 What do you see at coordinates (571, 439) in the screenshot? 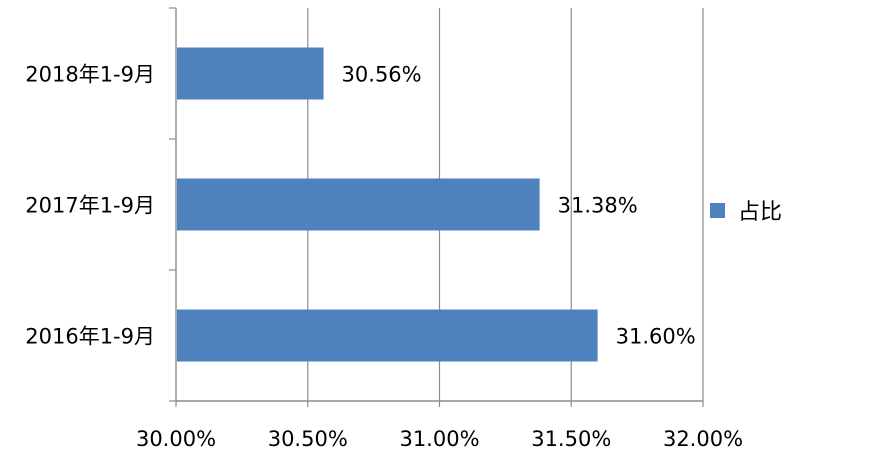
I see `x-tick-label: 31.50%` at bounding box center [571, 439].